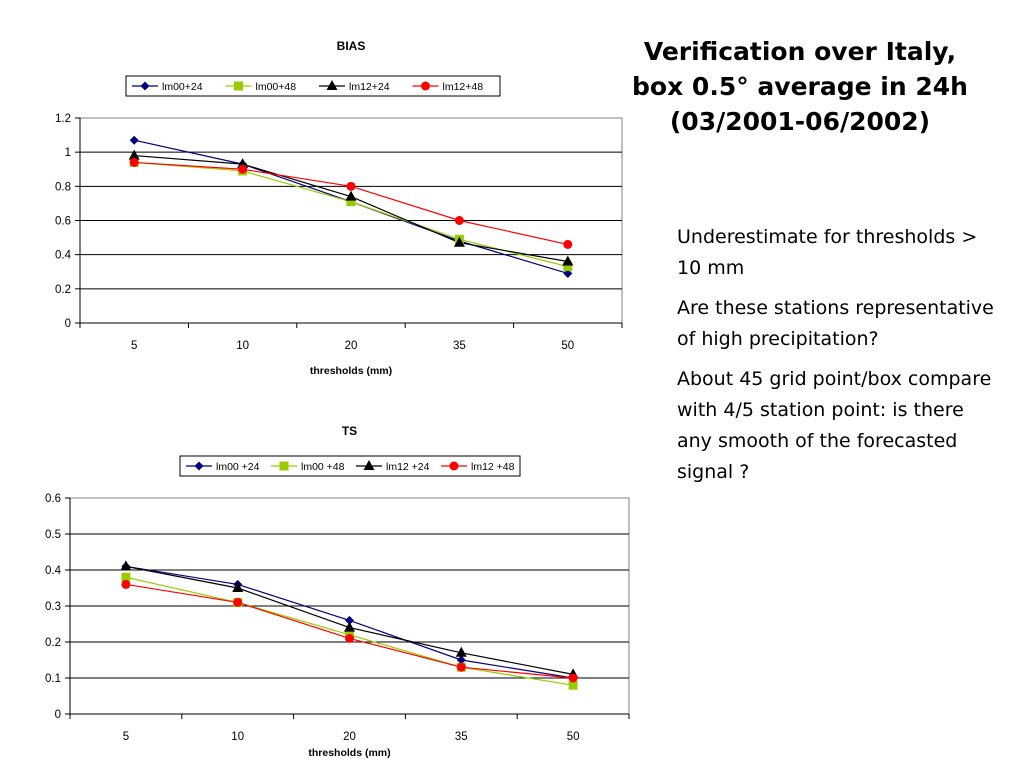 This screenshot has height=768, width=1024. What do you see at coordinates (53, 607) in the screenshot?
I see `y-tick-label: 0.3` at bounding box center [53, 607].